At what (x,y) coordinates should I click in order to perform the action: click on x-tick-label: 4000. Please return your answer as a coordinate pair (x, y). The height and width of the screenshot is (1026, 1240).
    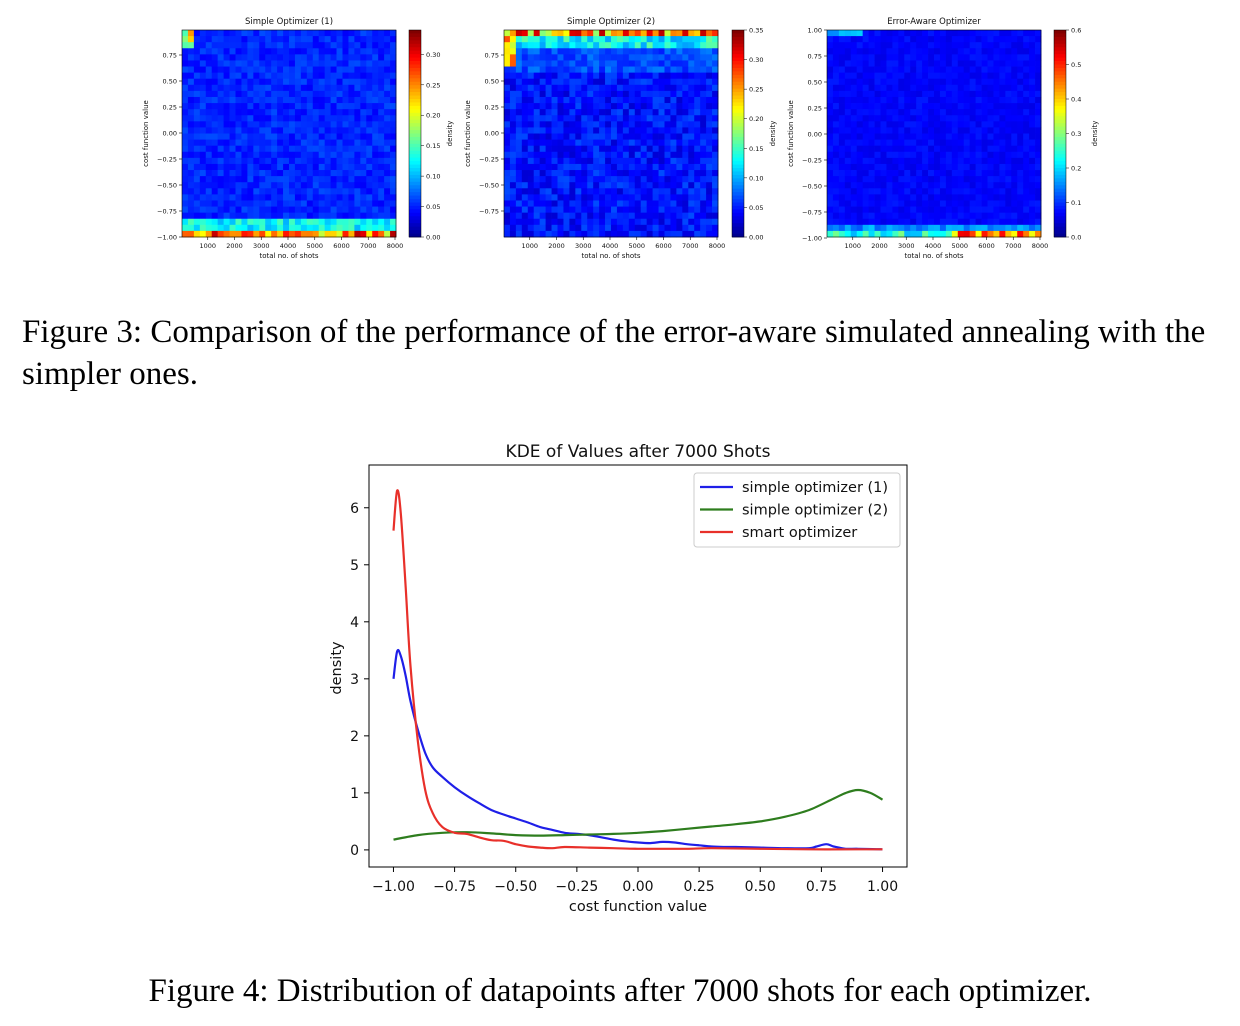
    Looking at the image, I should click on (610, 246).